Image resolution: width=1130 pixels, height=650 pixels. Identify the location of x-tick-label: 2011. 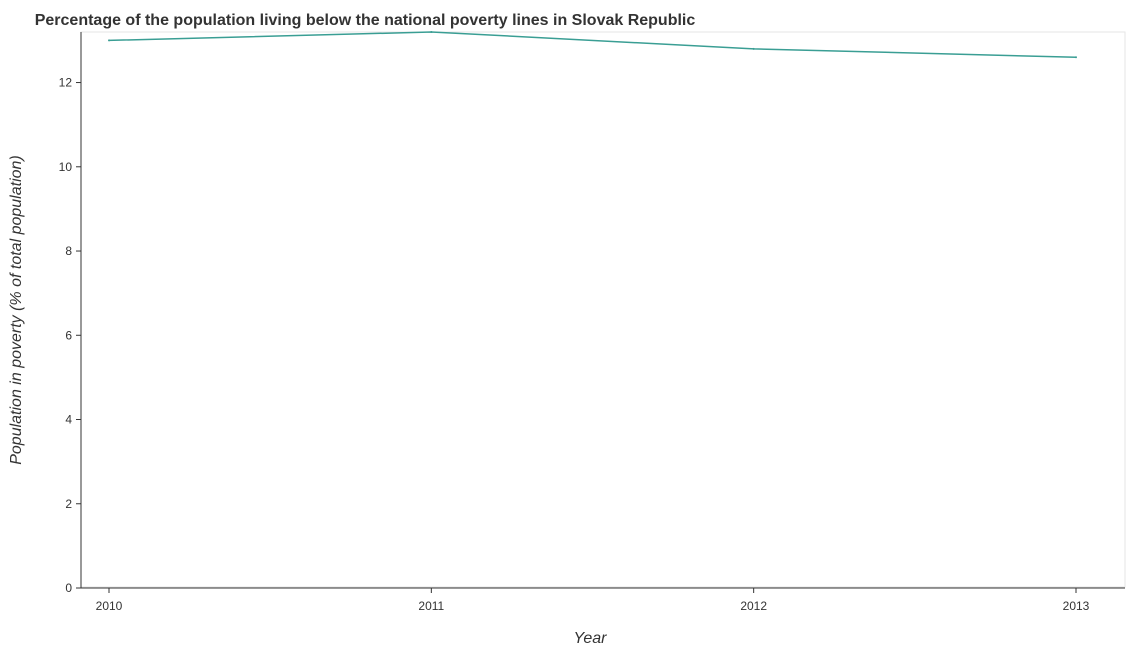
(431, 606).